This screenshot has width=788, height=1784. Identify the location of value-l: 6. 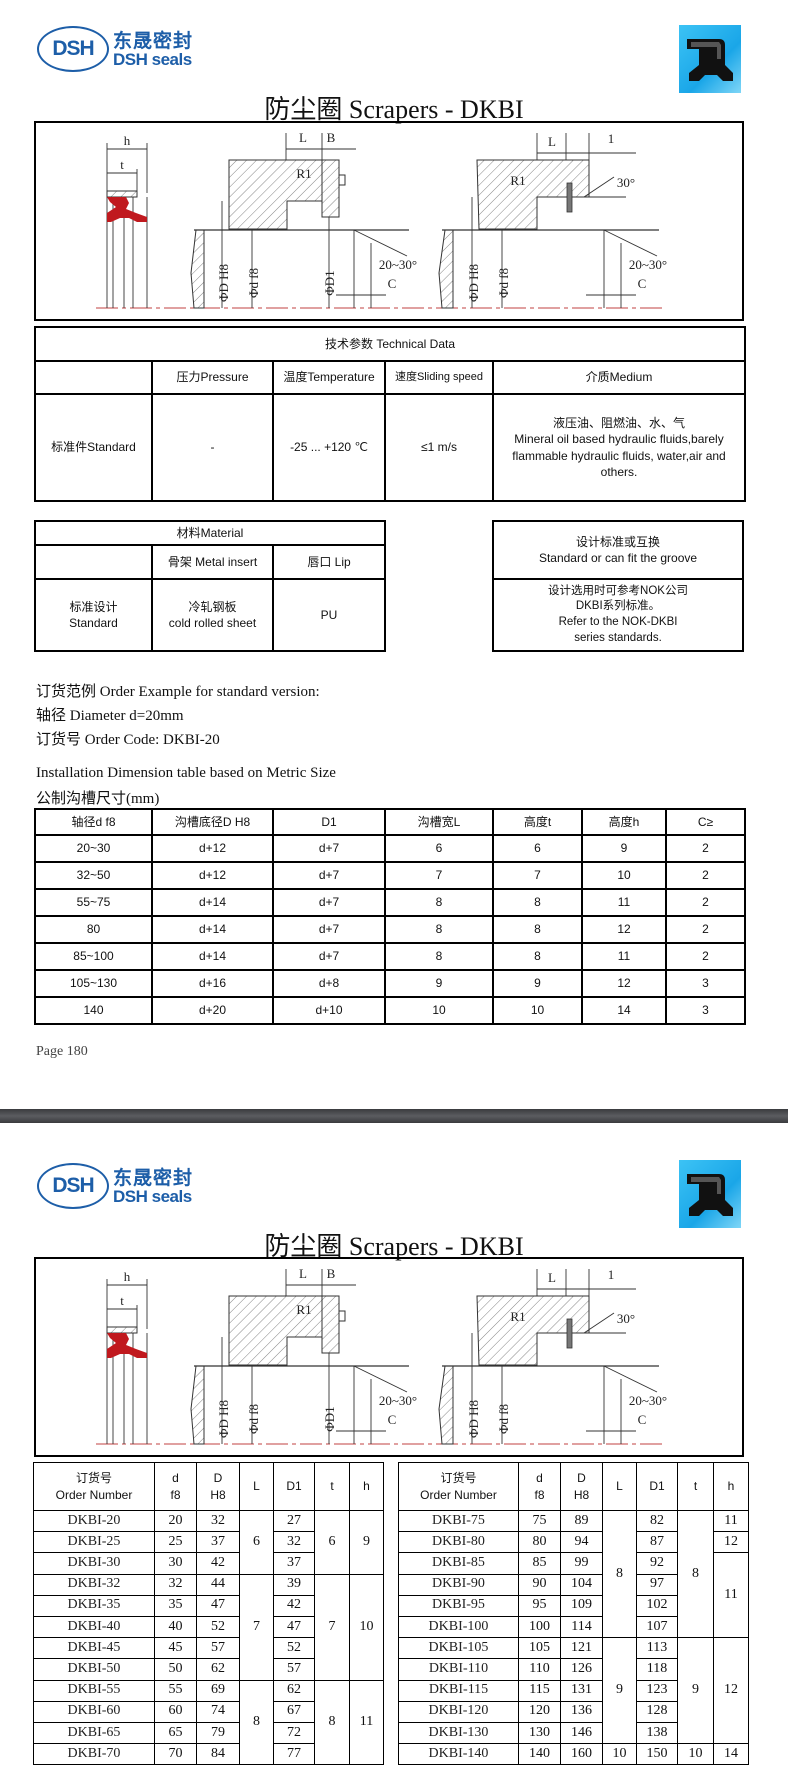
(256, 1542).